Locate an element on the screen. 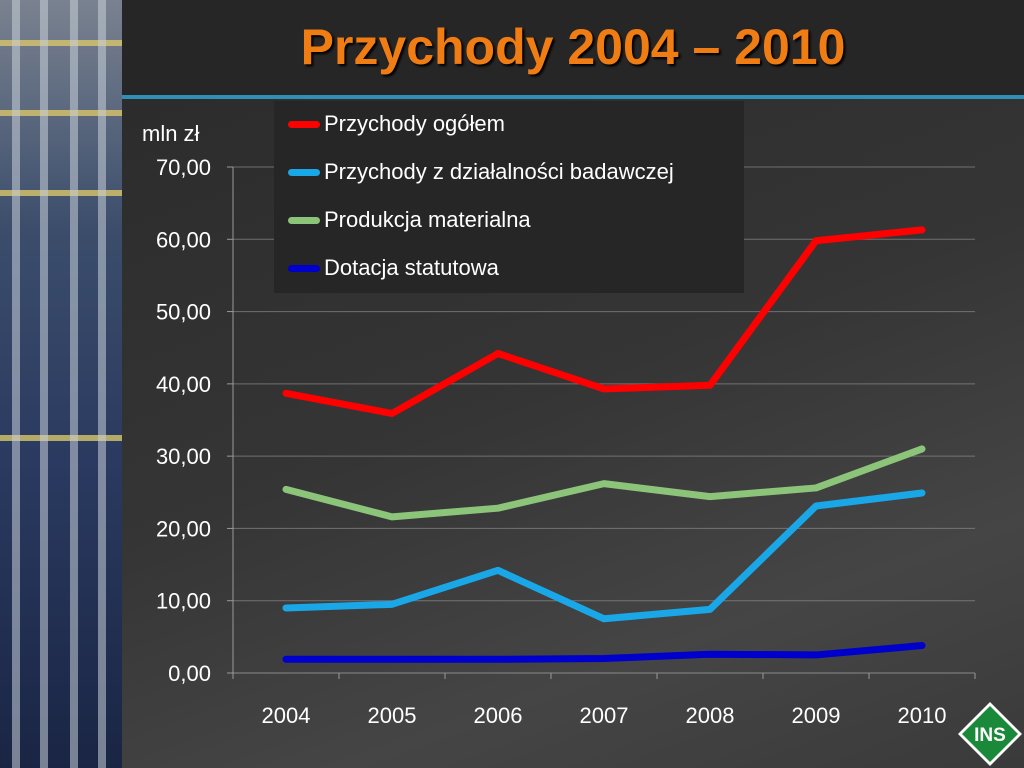  legend-item-produkcja-materialna: Produkcja materialna is located at coordinates (409, 220).